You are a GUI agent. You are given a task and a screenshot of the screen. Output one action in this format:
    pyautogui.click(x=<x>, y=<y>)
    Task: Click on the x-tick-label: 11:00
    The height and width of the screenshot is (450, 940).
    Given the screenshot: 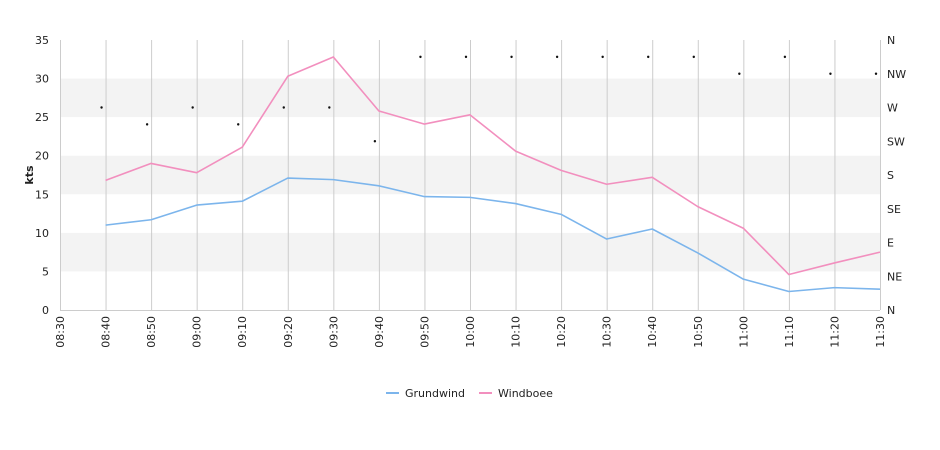 What is the action you would take?
    pyautogui.click(x=743, y=332)
    